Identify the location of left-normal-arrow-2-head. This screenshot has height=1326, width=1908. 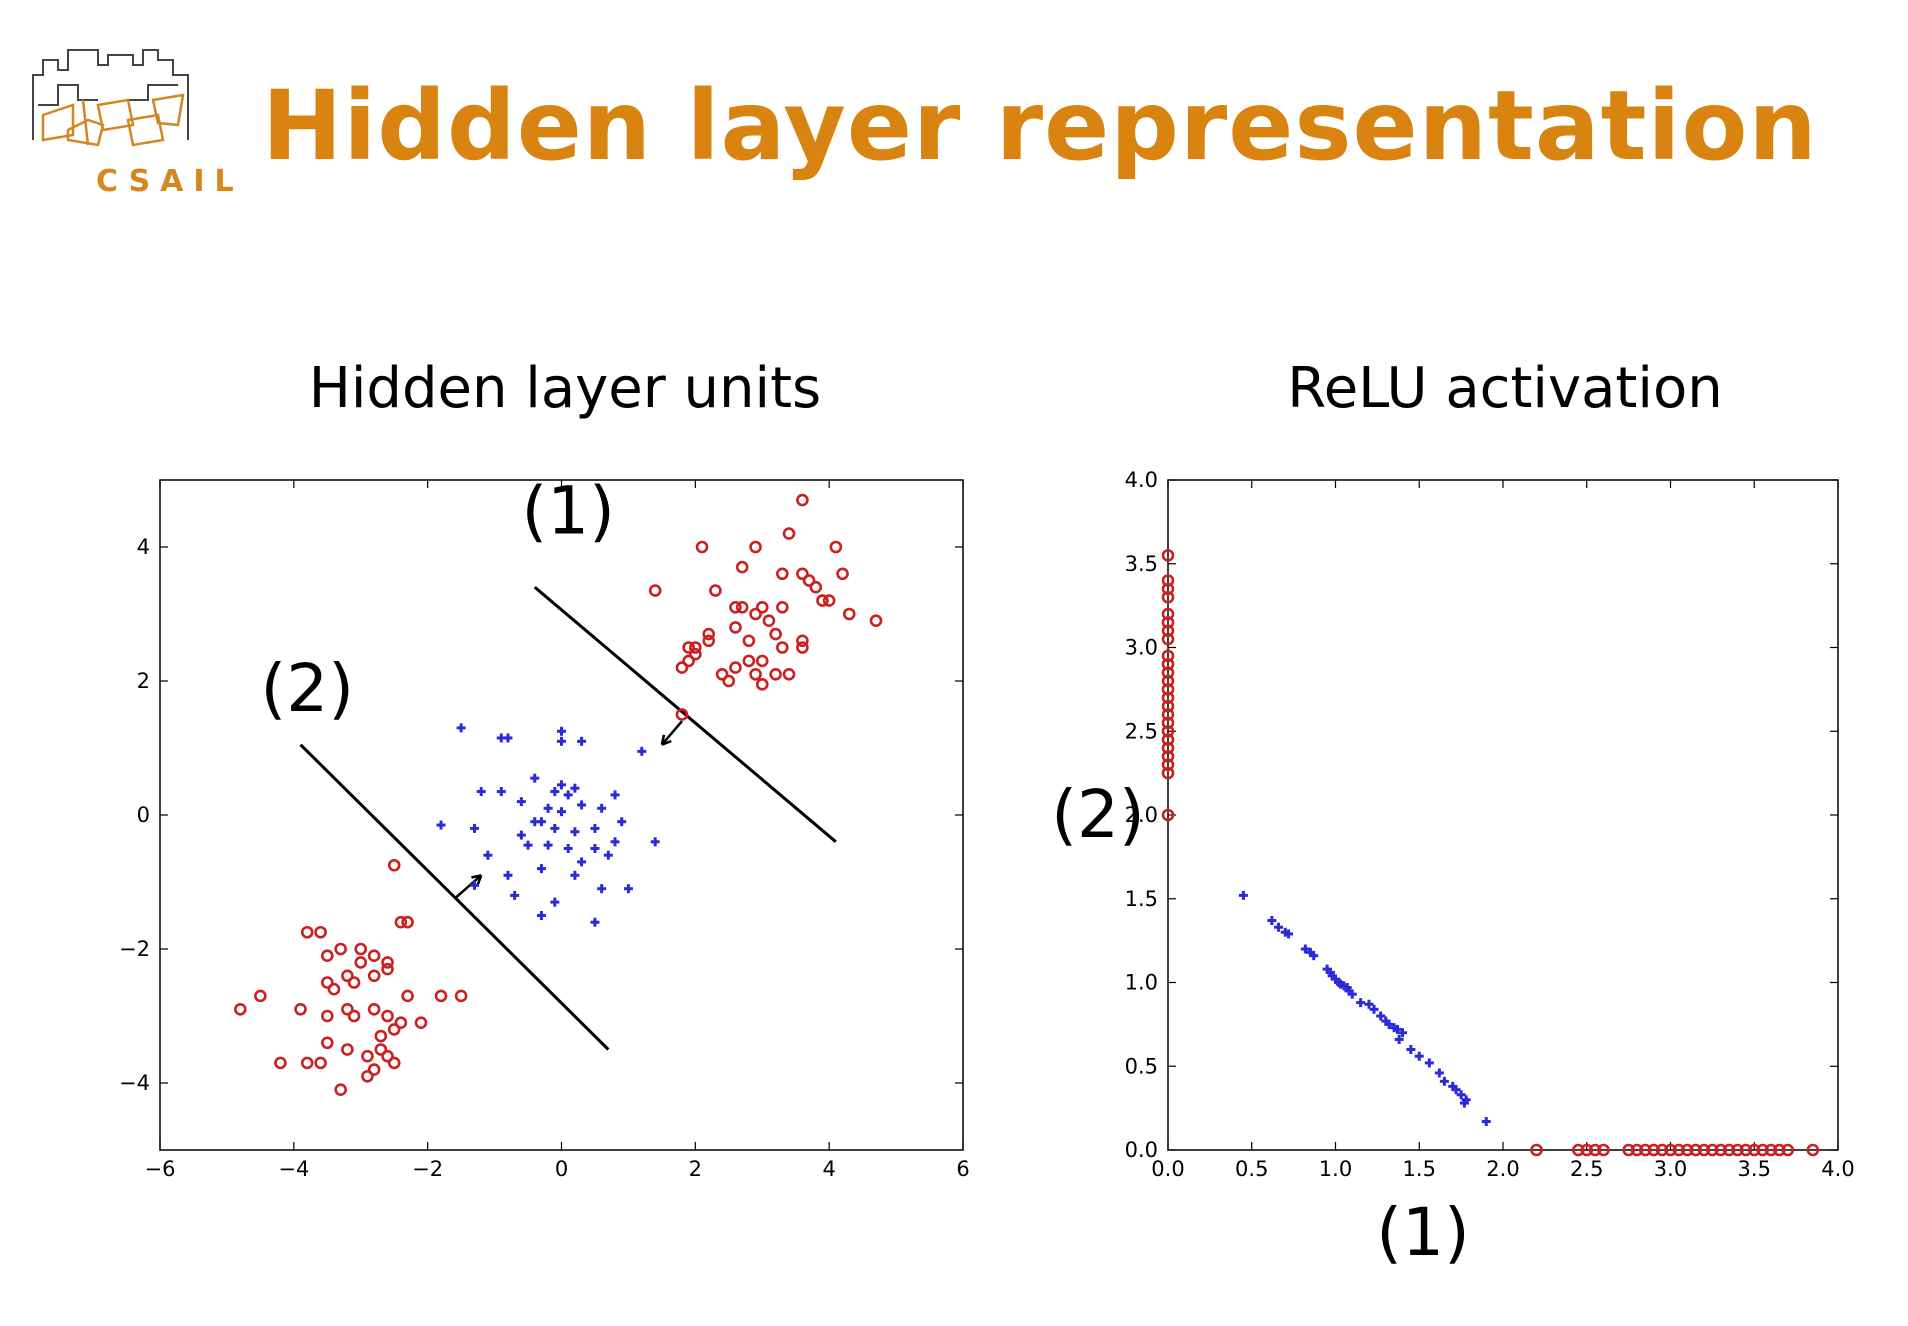
(479, 880).